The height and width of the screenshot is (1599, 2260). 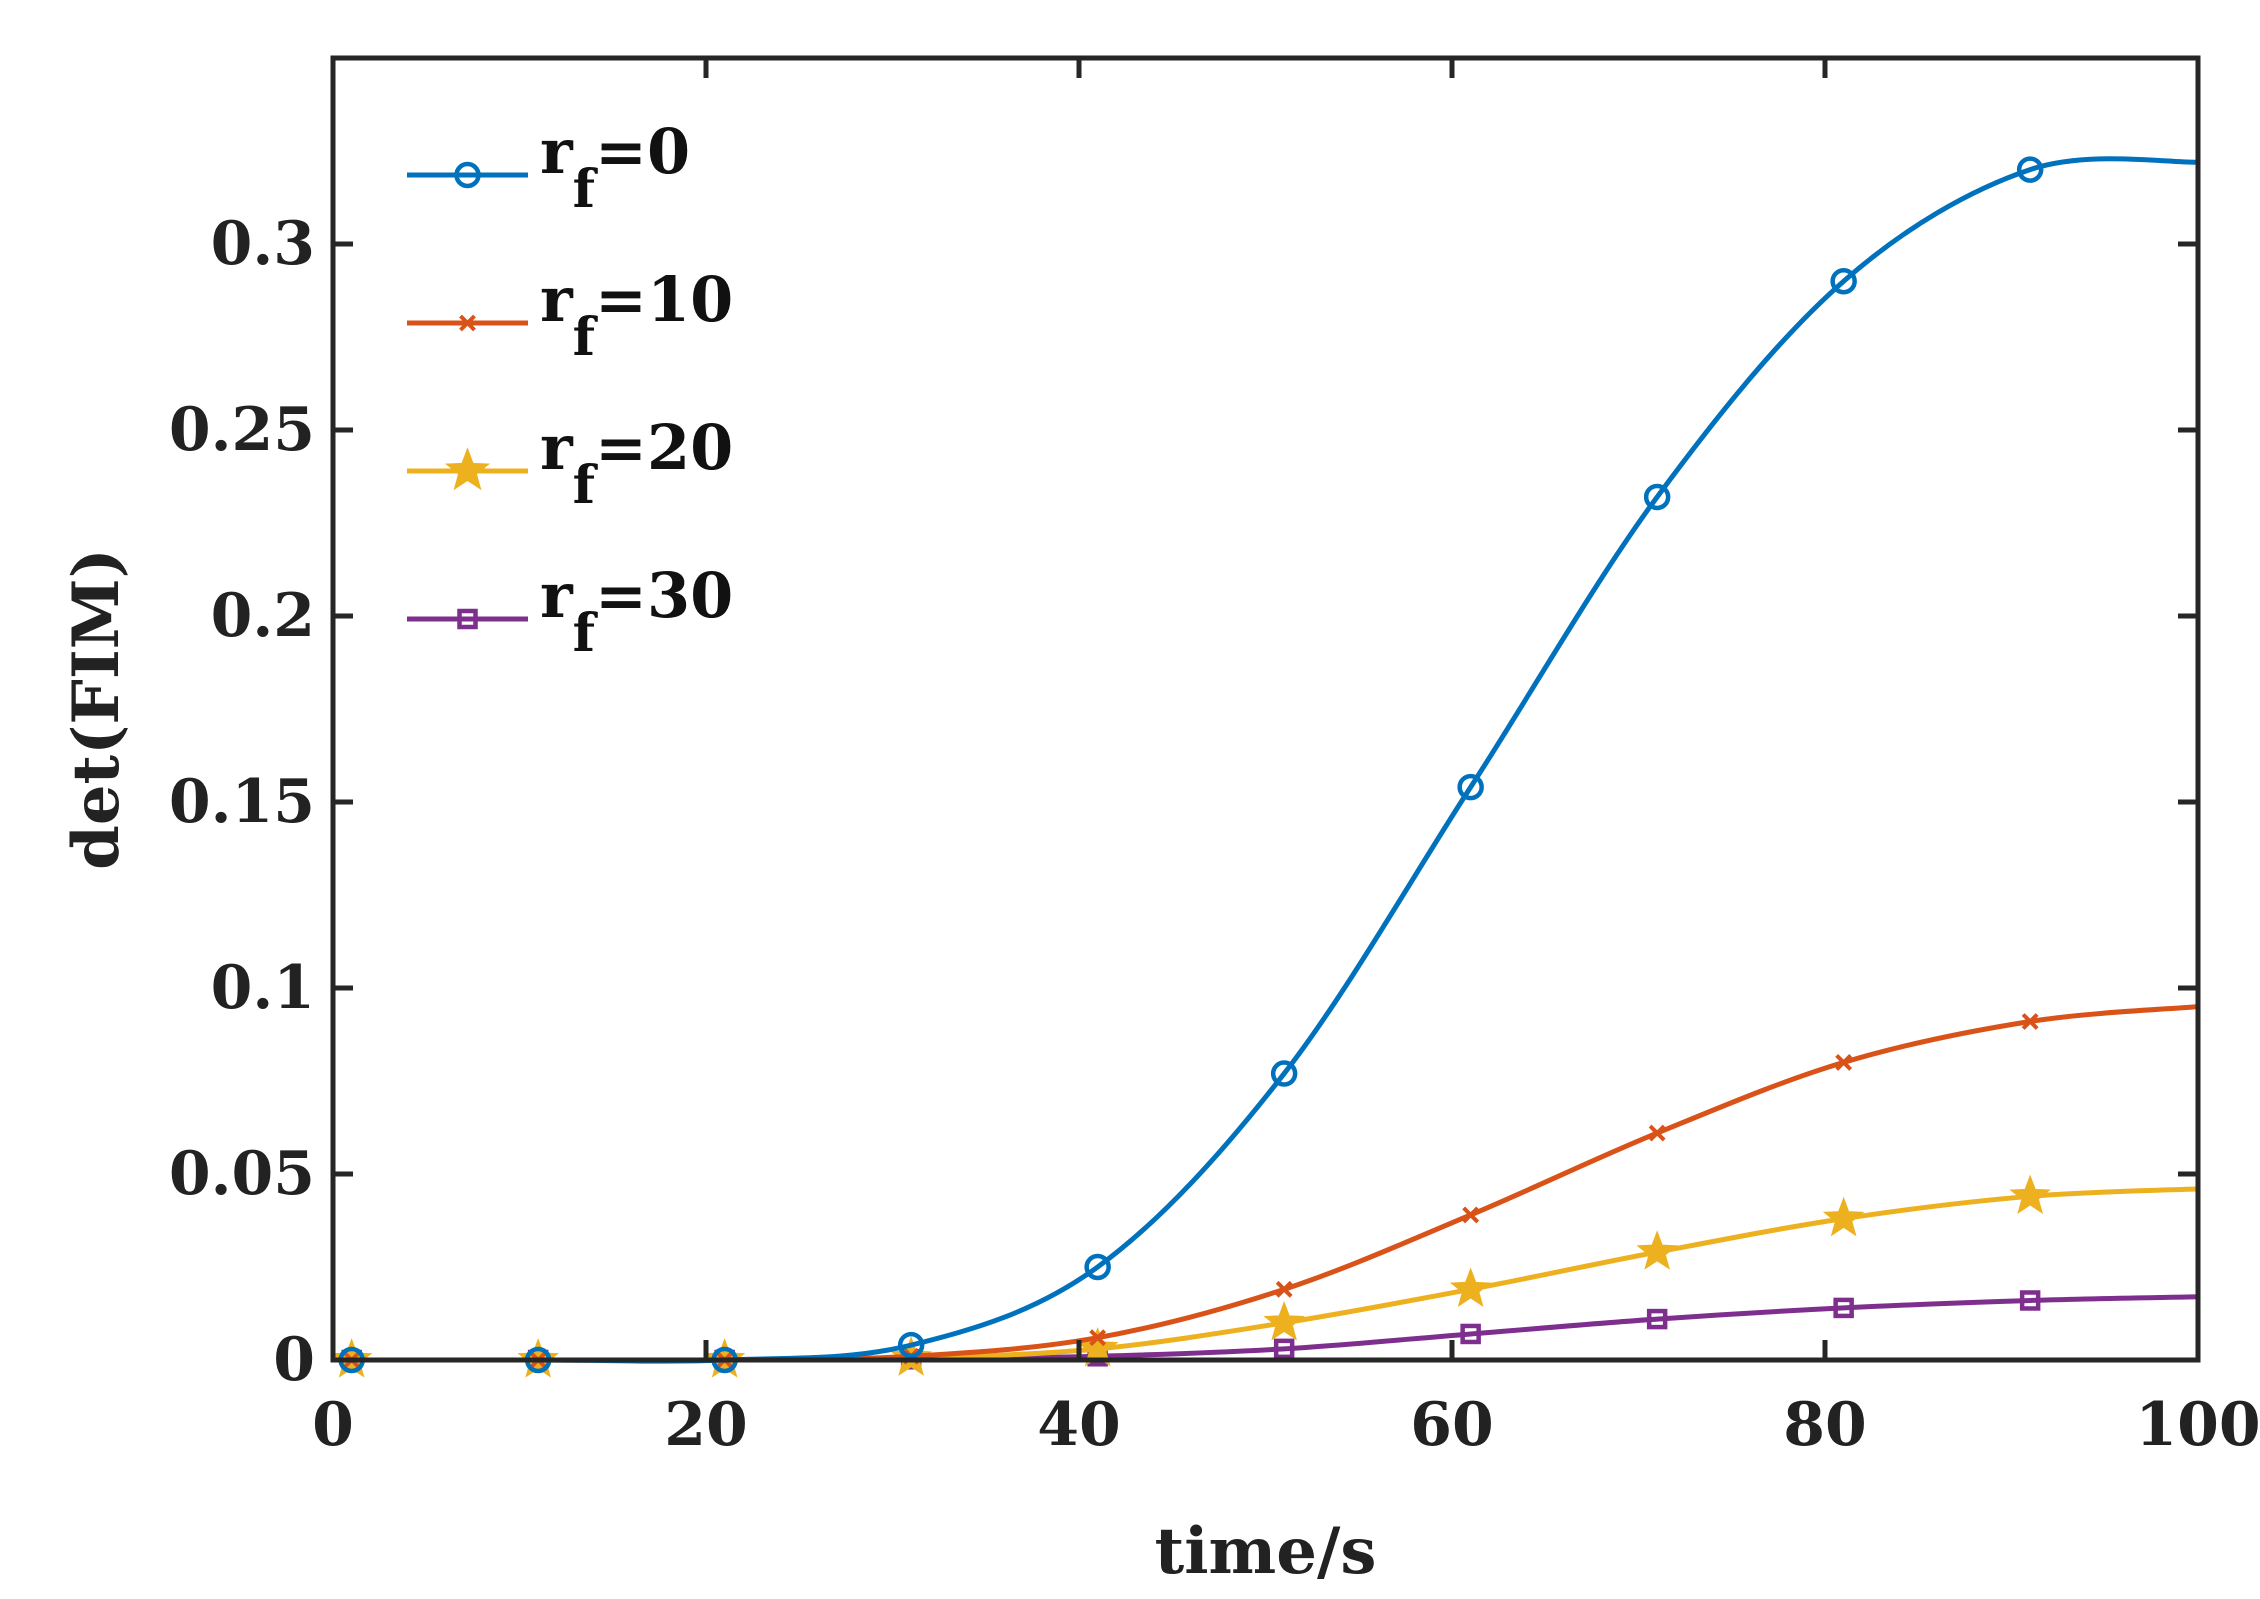 What do you see at coordinates (242, 802) in the screenshot?
I see `y-tick-label: 0.15` at bounding box center [242, 802].